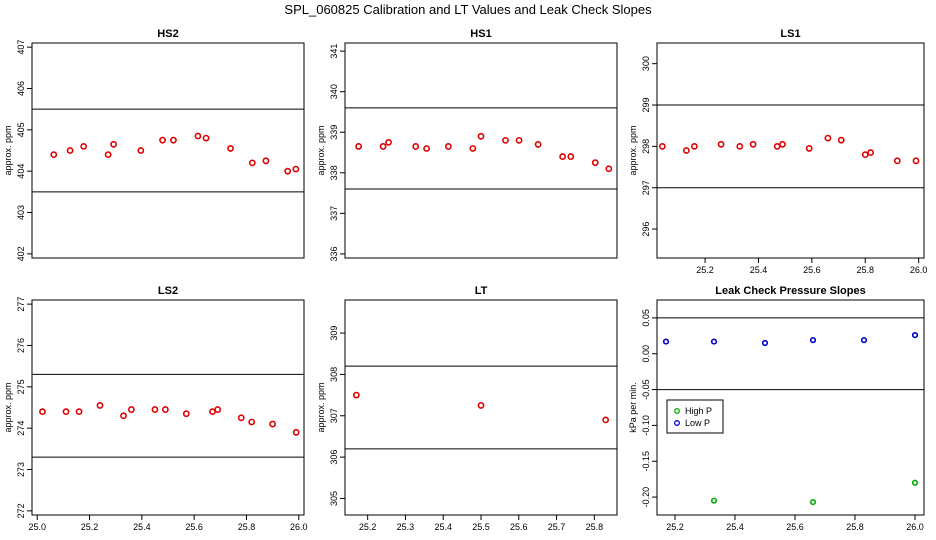 The width and height of the screenshot is (936, 540). What do you see at coordinates (334, 91) in the screenshot?
I see `y-tick-label: 340` at bounding box center [334, 91].